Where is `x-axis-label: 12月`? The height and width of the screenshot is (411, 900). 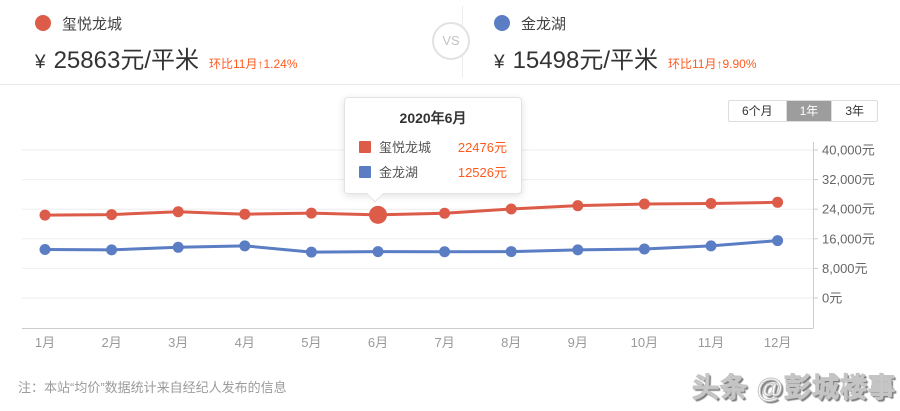
x-axis-label: 12月 is located at coordinates (777, 342).